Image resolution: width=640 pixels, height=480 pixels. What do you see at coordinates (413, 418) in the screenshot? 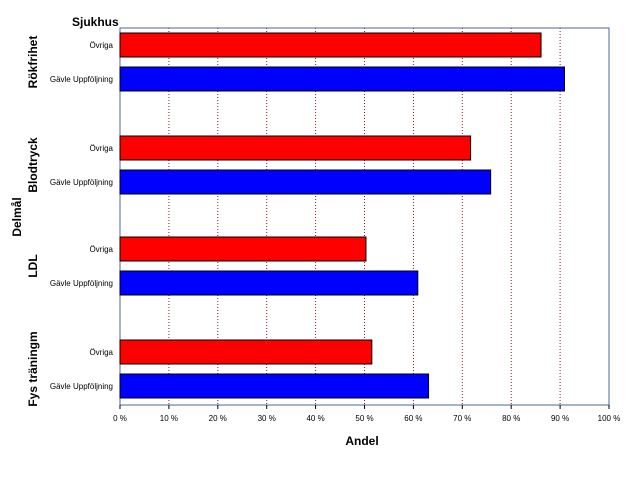
I see `x-tick-label: 60 %` at bounding box center [413, 418].